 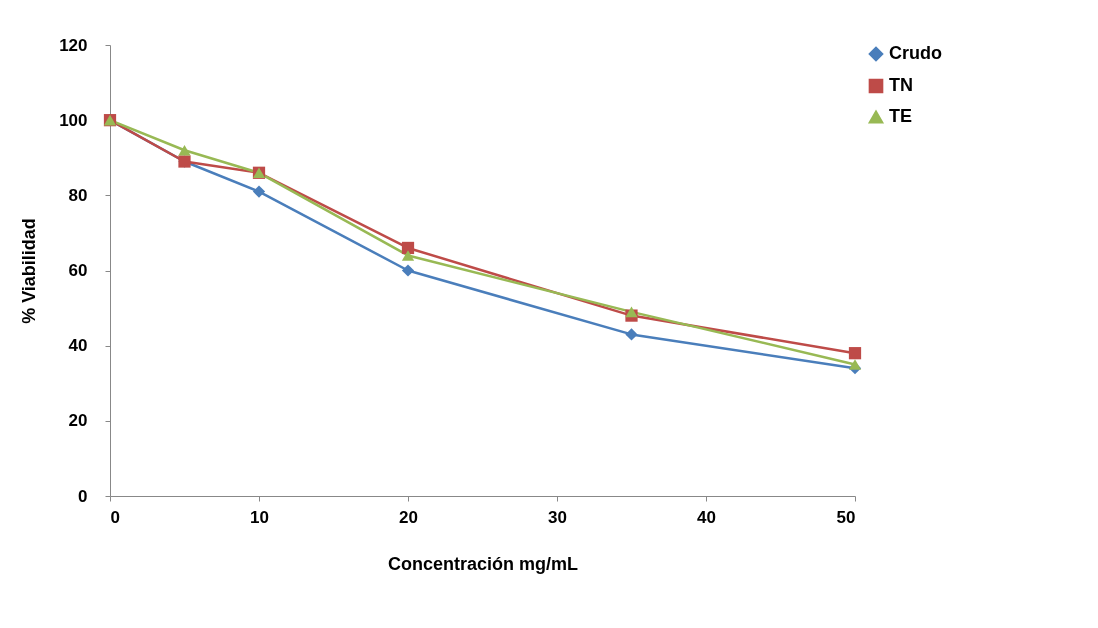 I want to click on x-tick-label: 50, so click(x=846, y=517).